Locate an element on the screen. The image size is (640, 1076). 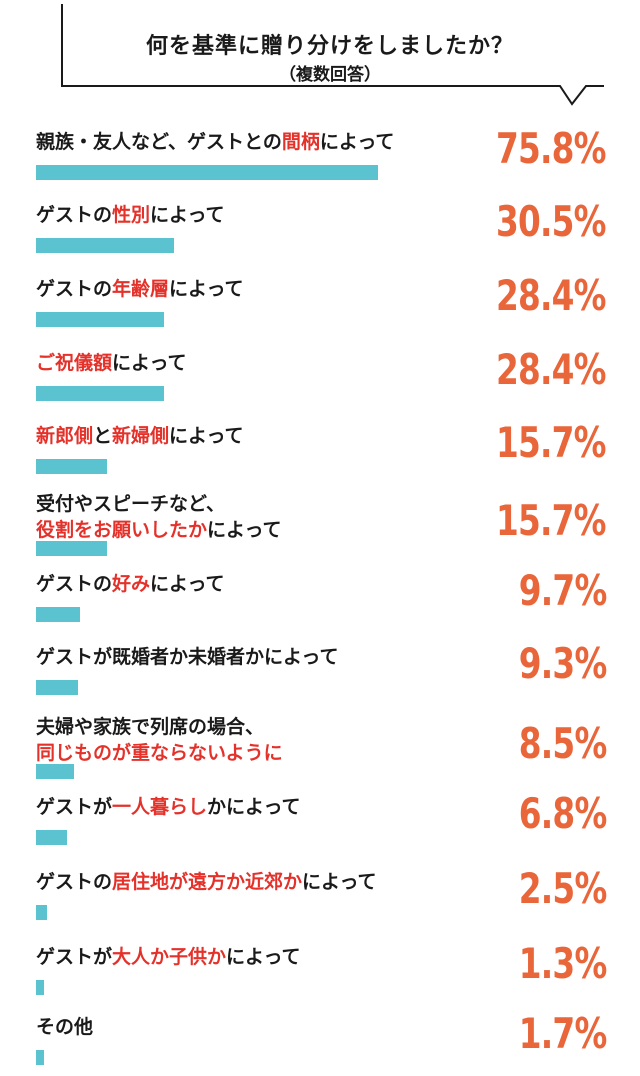
category-label-line: ゲストの性別によって is located at coordinates (130, 215).